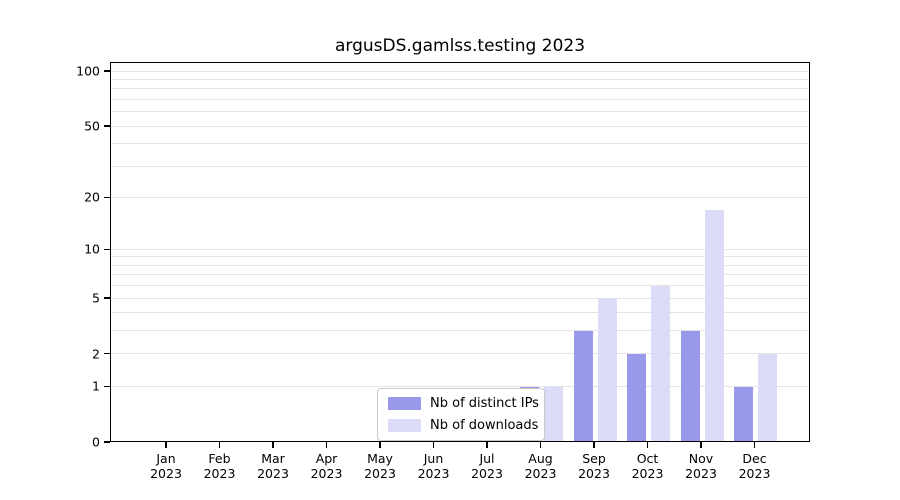 Image resolution: width=900 pixels, height=500 pixels. I want to click on bar-distinct-ips-oct, so click(636, 397).